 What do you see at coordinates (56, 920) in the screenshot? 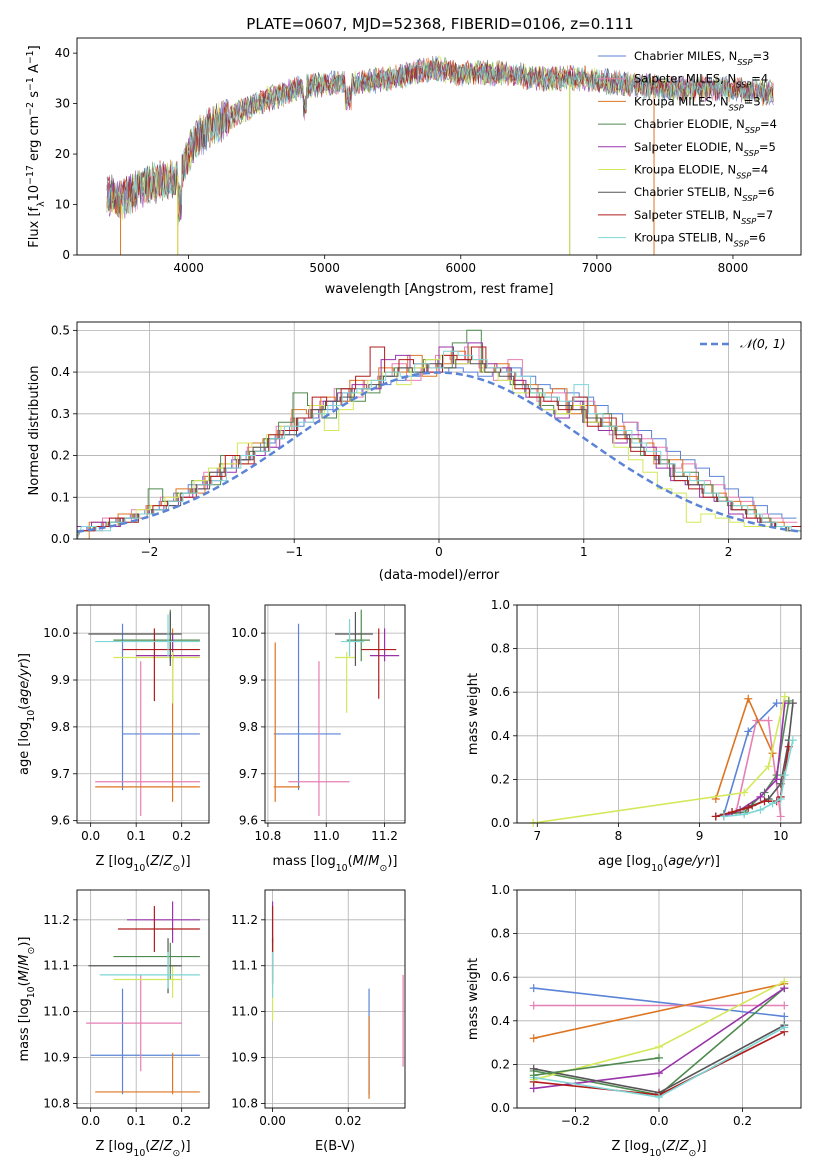
I see `y-tick-label: 11.2` at bounding box center [56, 920].